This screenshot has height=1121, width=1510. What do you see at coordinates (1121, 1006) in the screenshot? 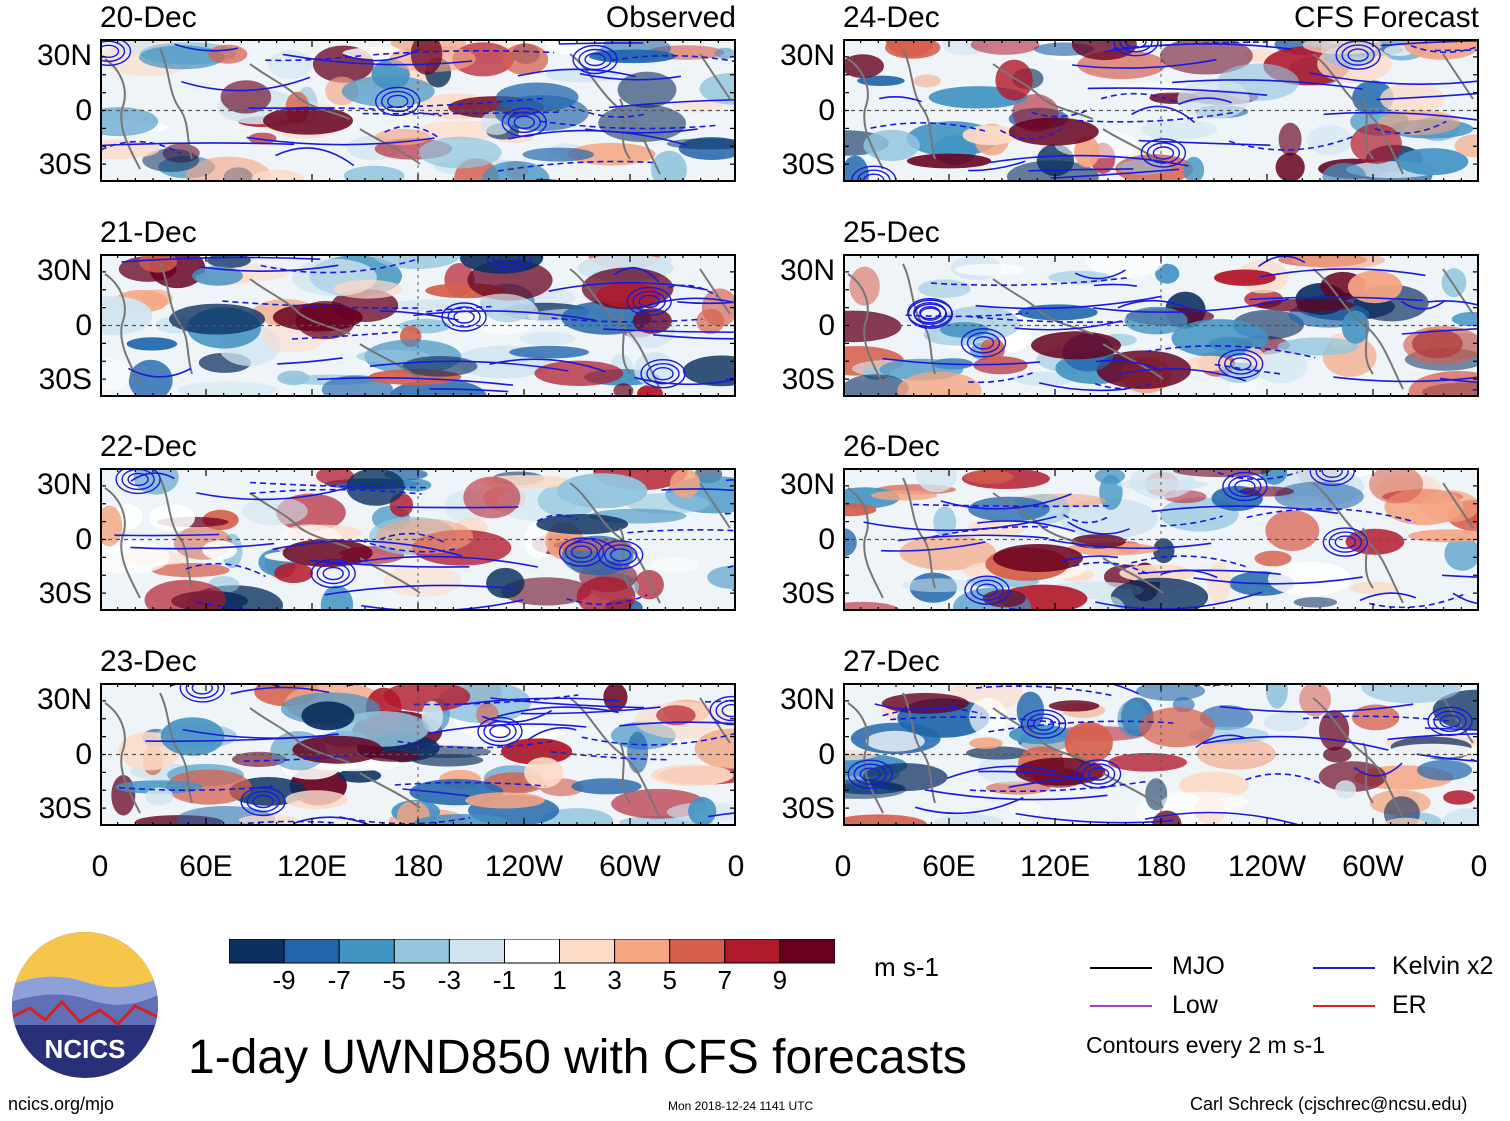
I see `legend-line-low` at bounding box center [1121, 1006].